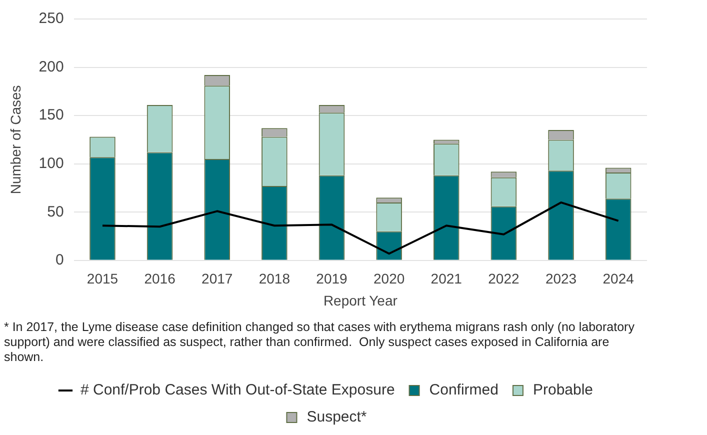 This screenshot has width=707, height=435. I want to click on x-tick-label: 2016, so click(160, 278).